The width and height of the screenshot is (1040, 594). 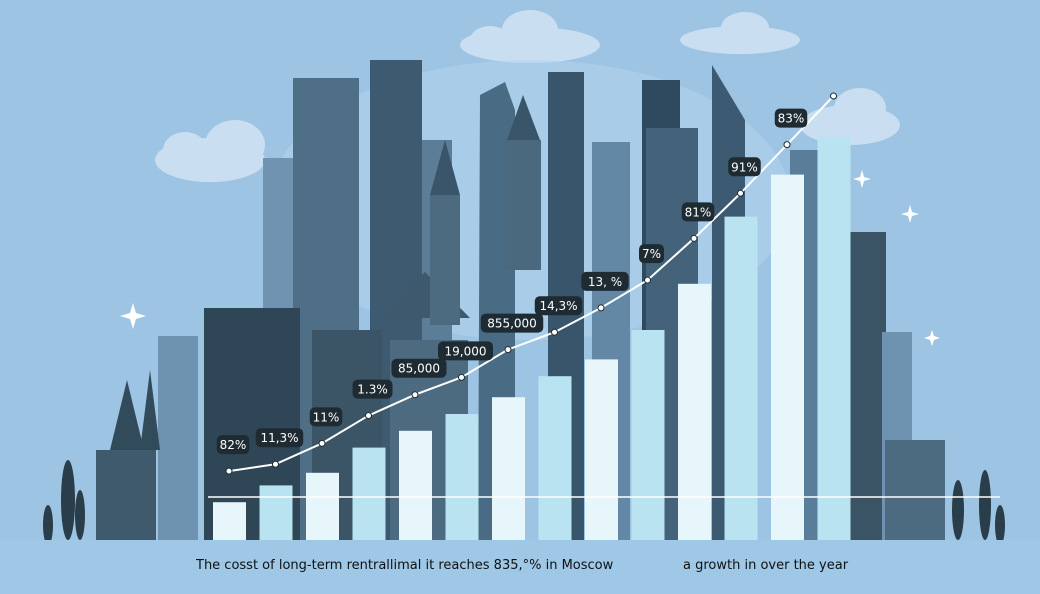 I want to click on data-label-text: 91%, so click(x=744, y=167).